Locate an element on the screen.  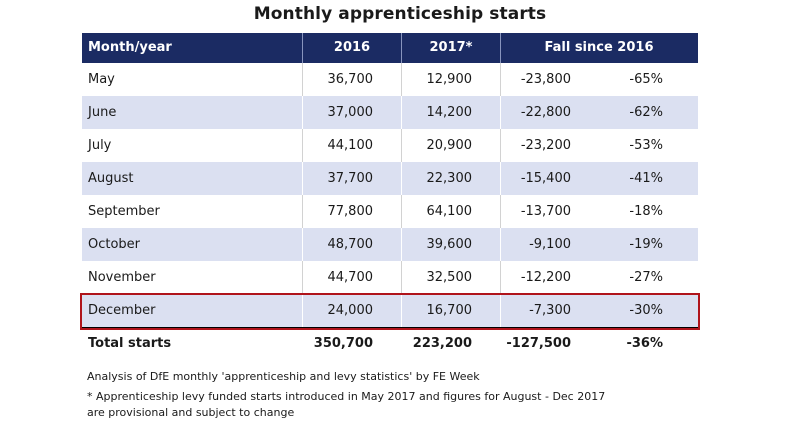
table-row: October 48,700 39,600 -9,100 -19% is located at coordinates (390, 244).